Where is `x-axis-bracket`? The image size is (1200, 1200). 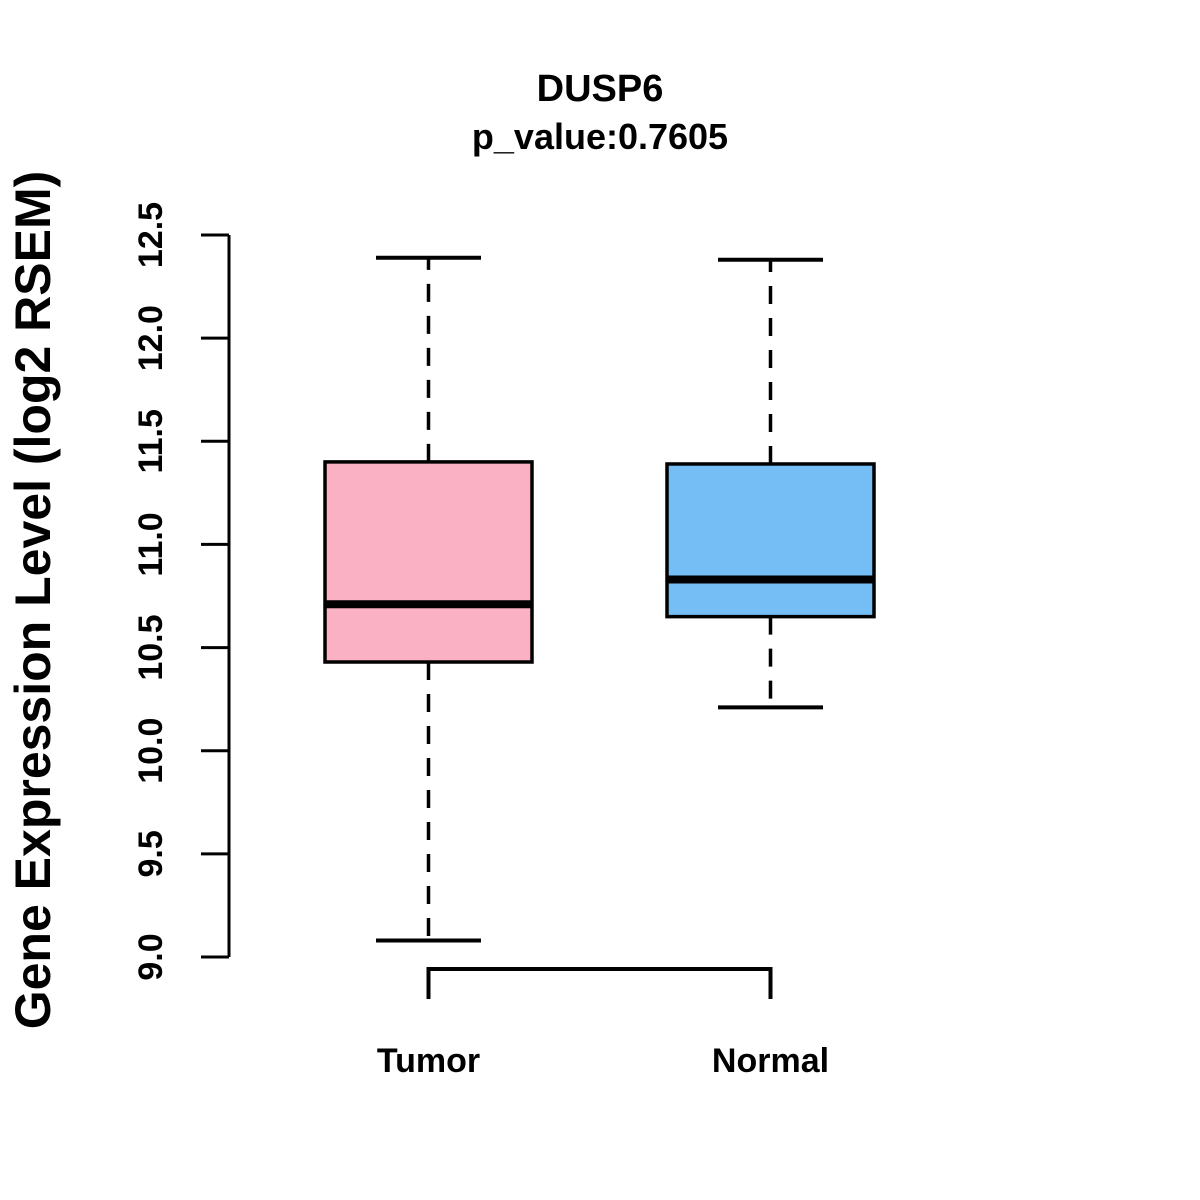
x-axis-bracket is located at coordinates (599, 983).